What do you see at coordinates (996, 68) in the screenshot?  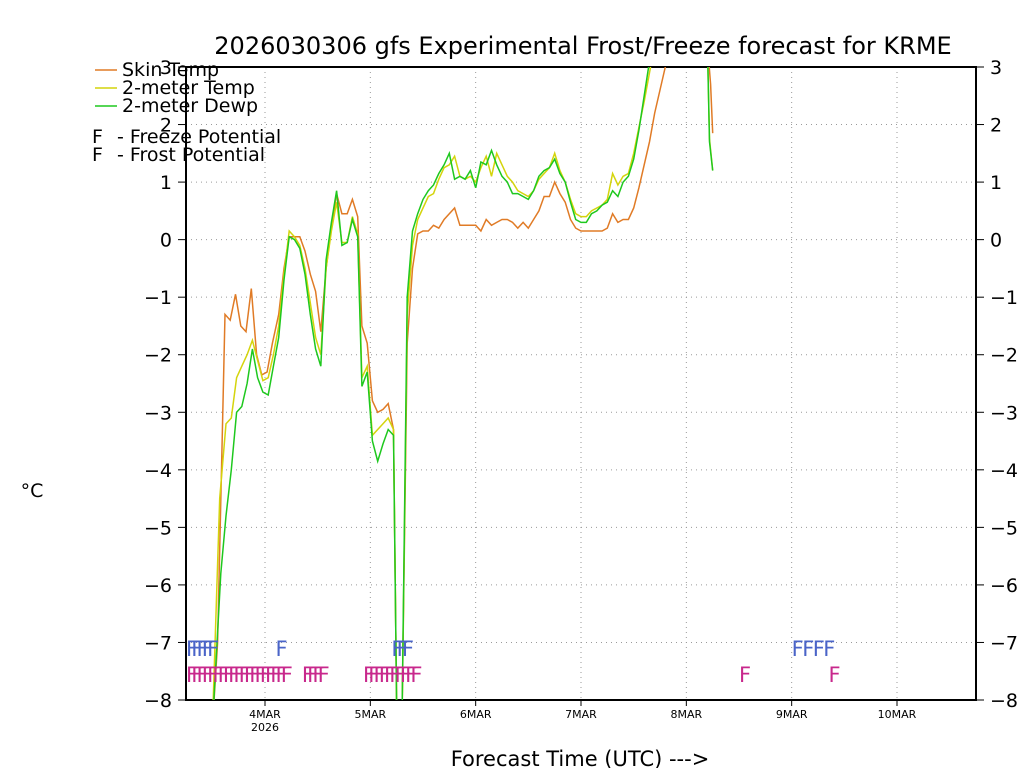 I see `y-tick-label-right: 3` at bounding box center [996, 68].